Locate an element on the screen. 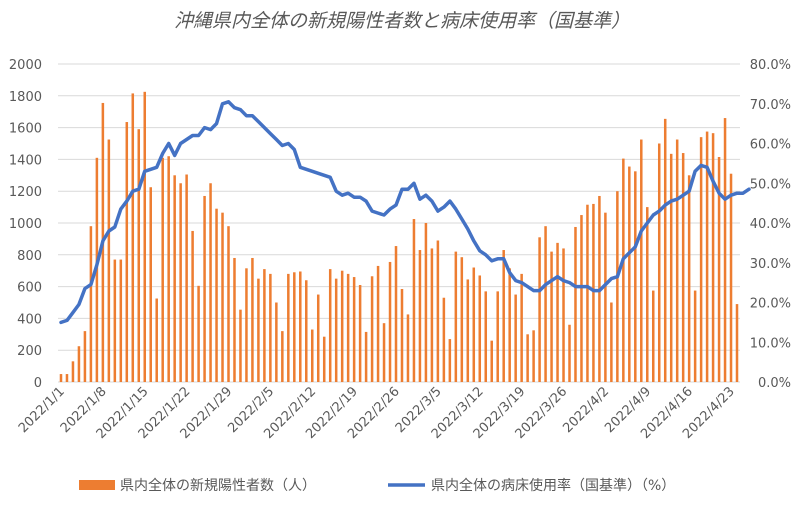 The width and height of the screenshot is (804, 505). legend-bar-swatch is located at coordinates (97, 485).